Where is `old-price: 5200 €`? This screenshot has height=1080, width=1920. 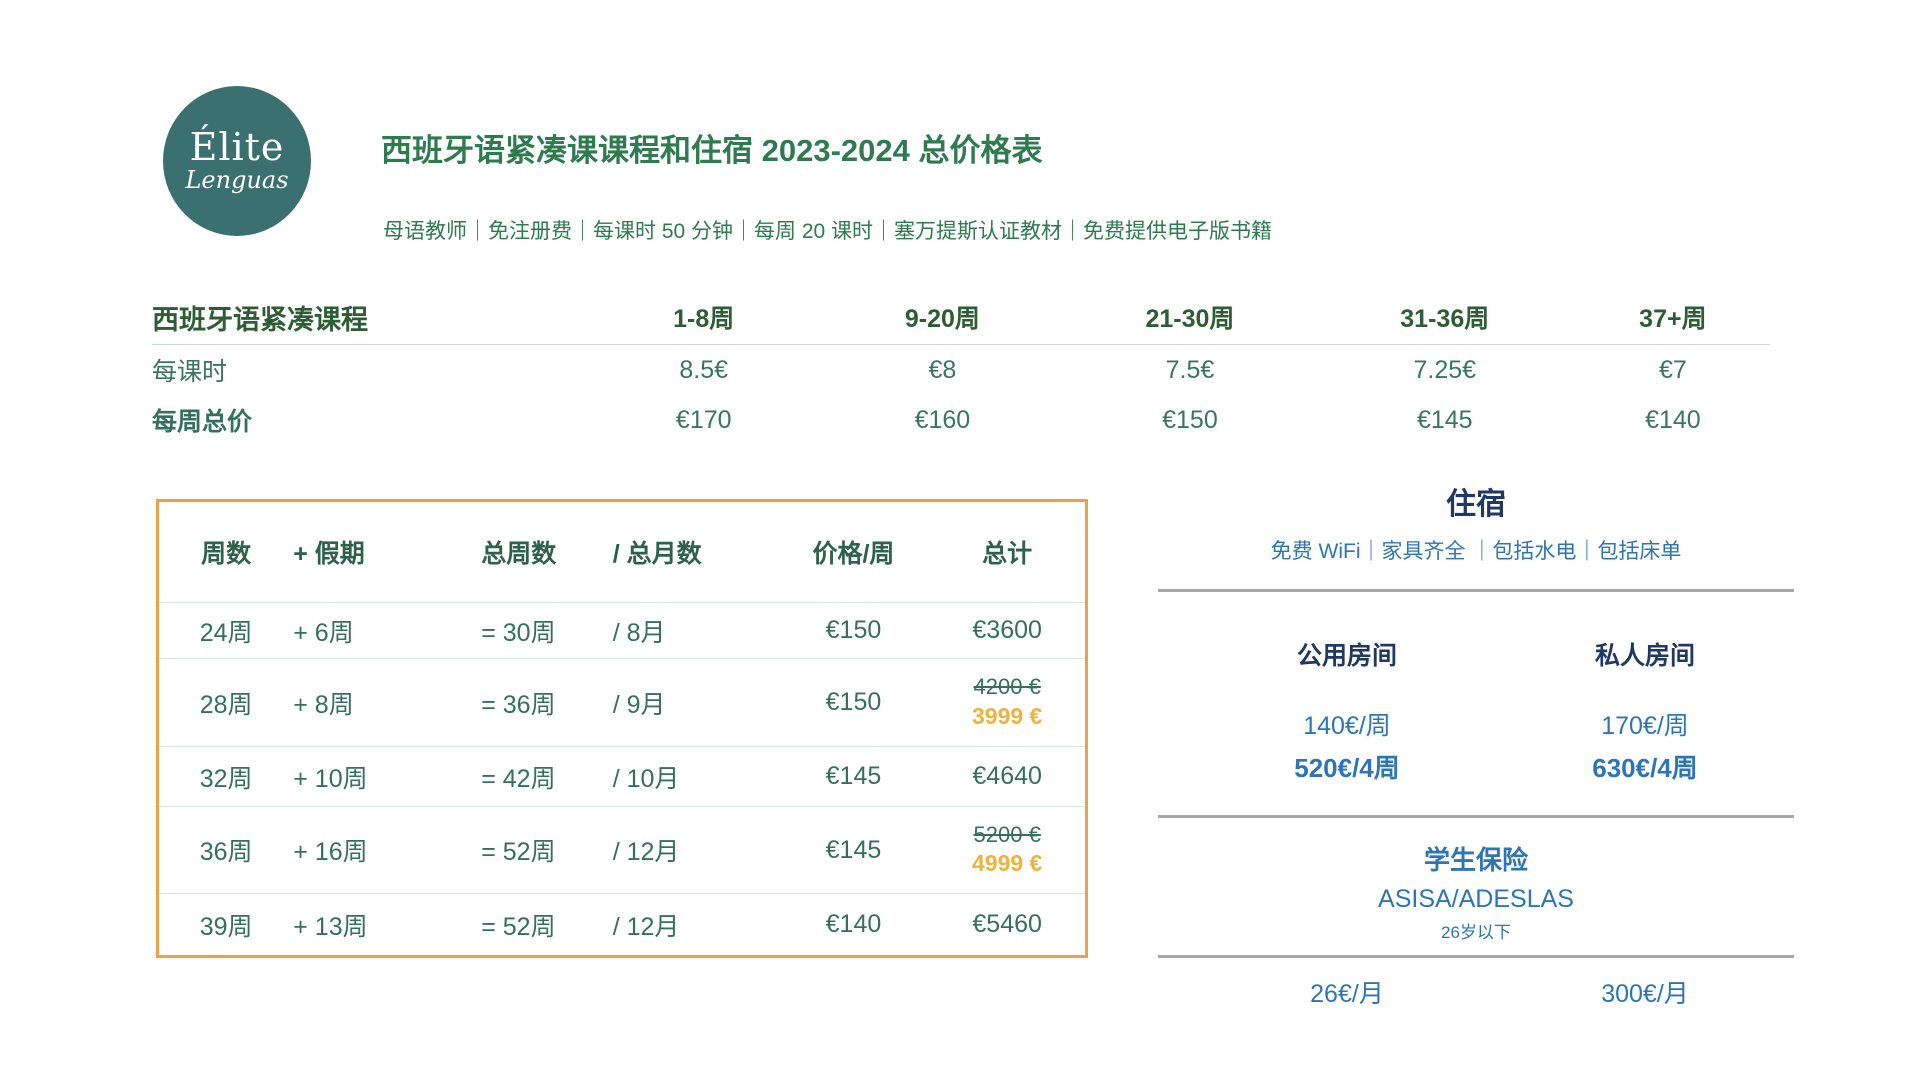 old-price: 5200 € is located at coordinates (1007, 834).